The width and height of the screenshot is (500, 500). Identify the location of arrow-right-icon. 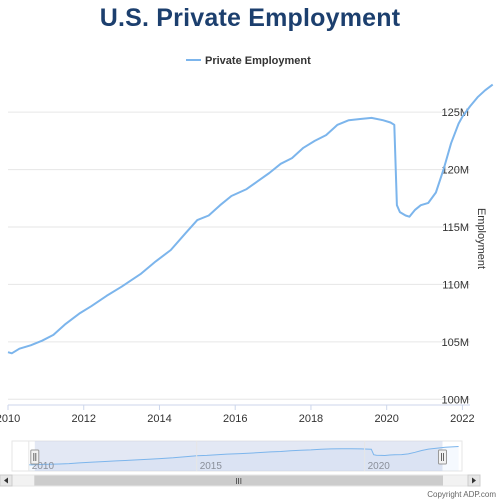
(474, 480).